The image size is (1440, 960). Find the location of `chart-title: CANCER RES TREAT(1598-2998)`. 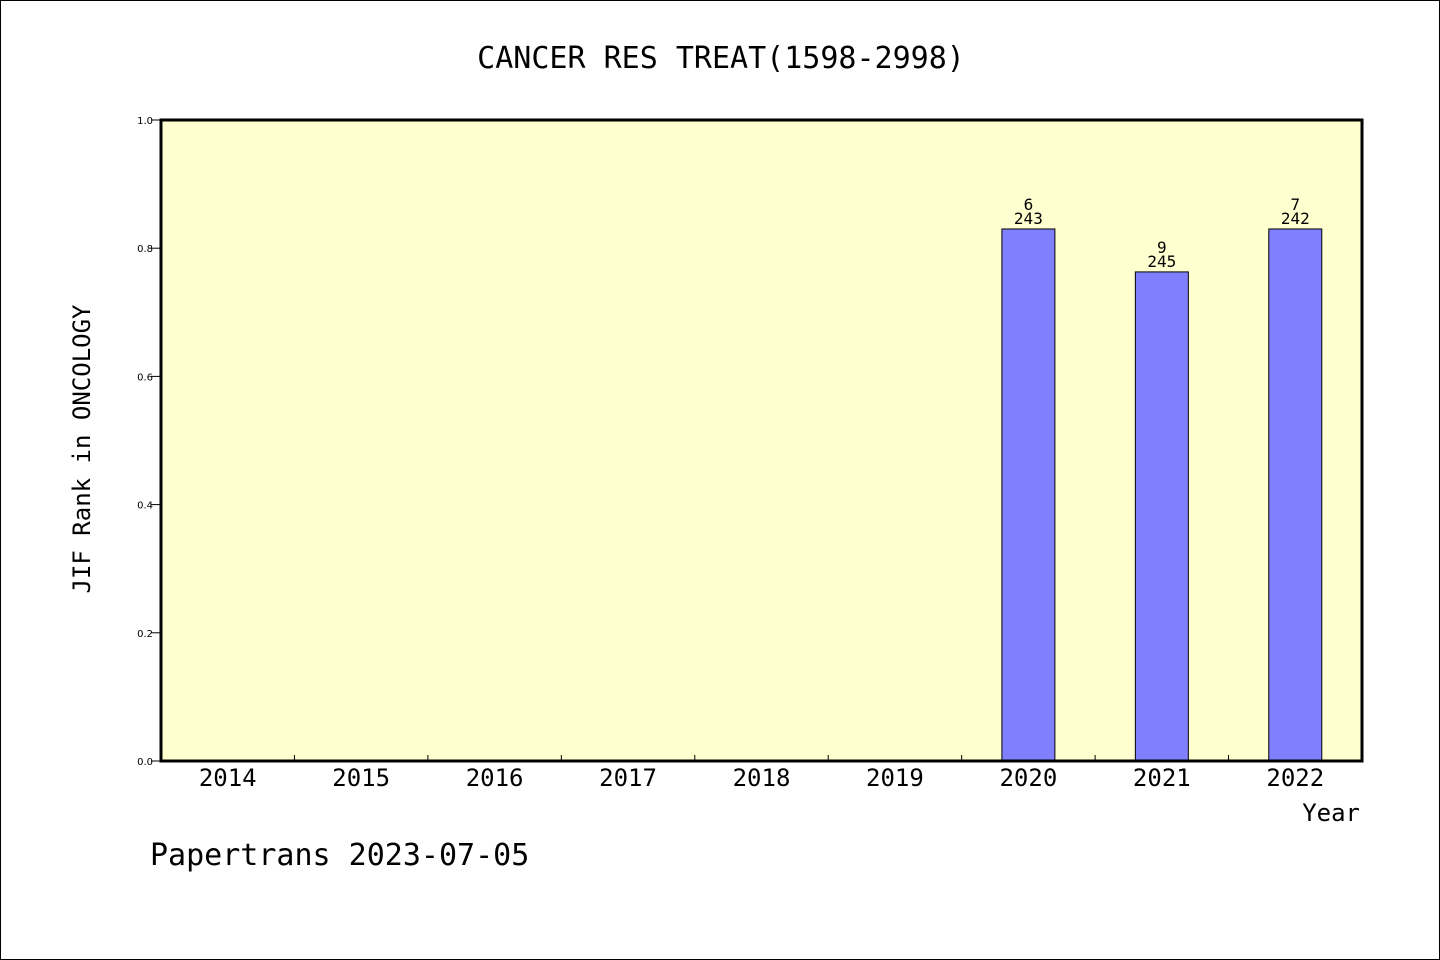

chart-title: CANCER RES TREAT(1598-2998) is located at coordinates (721, 58).